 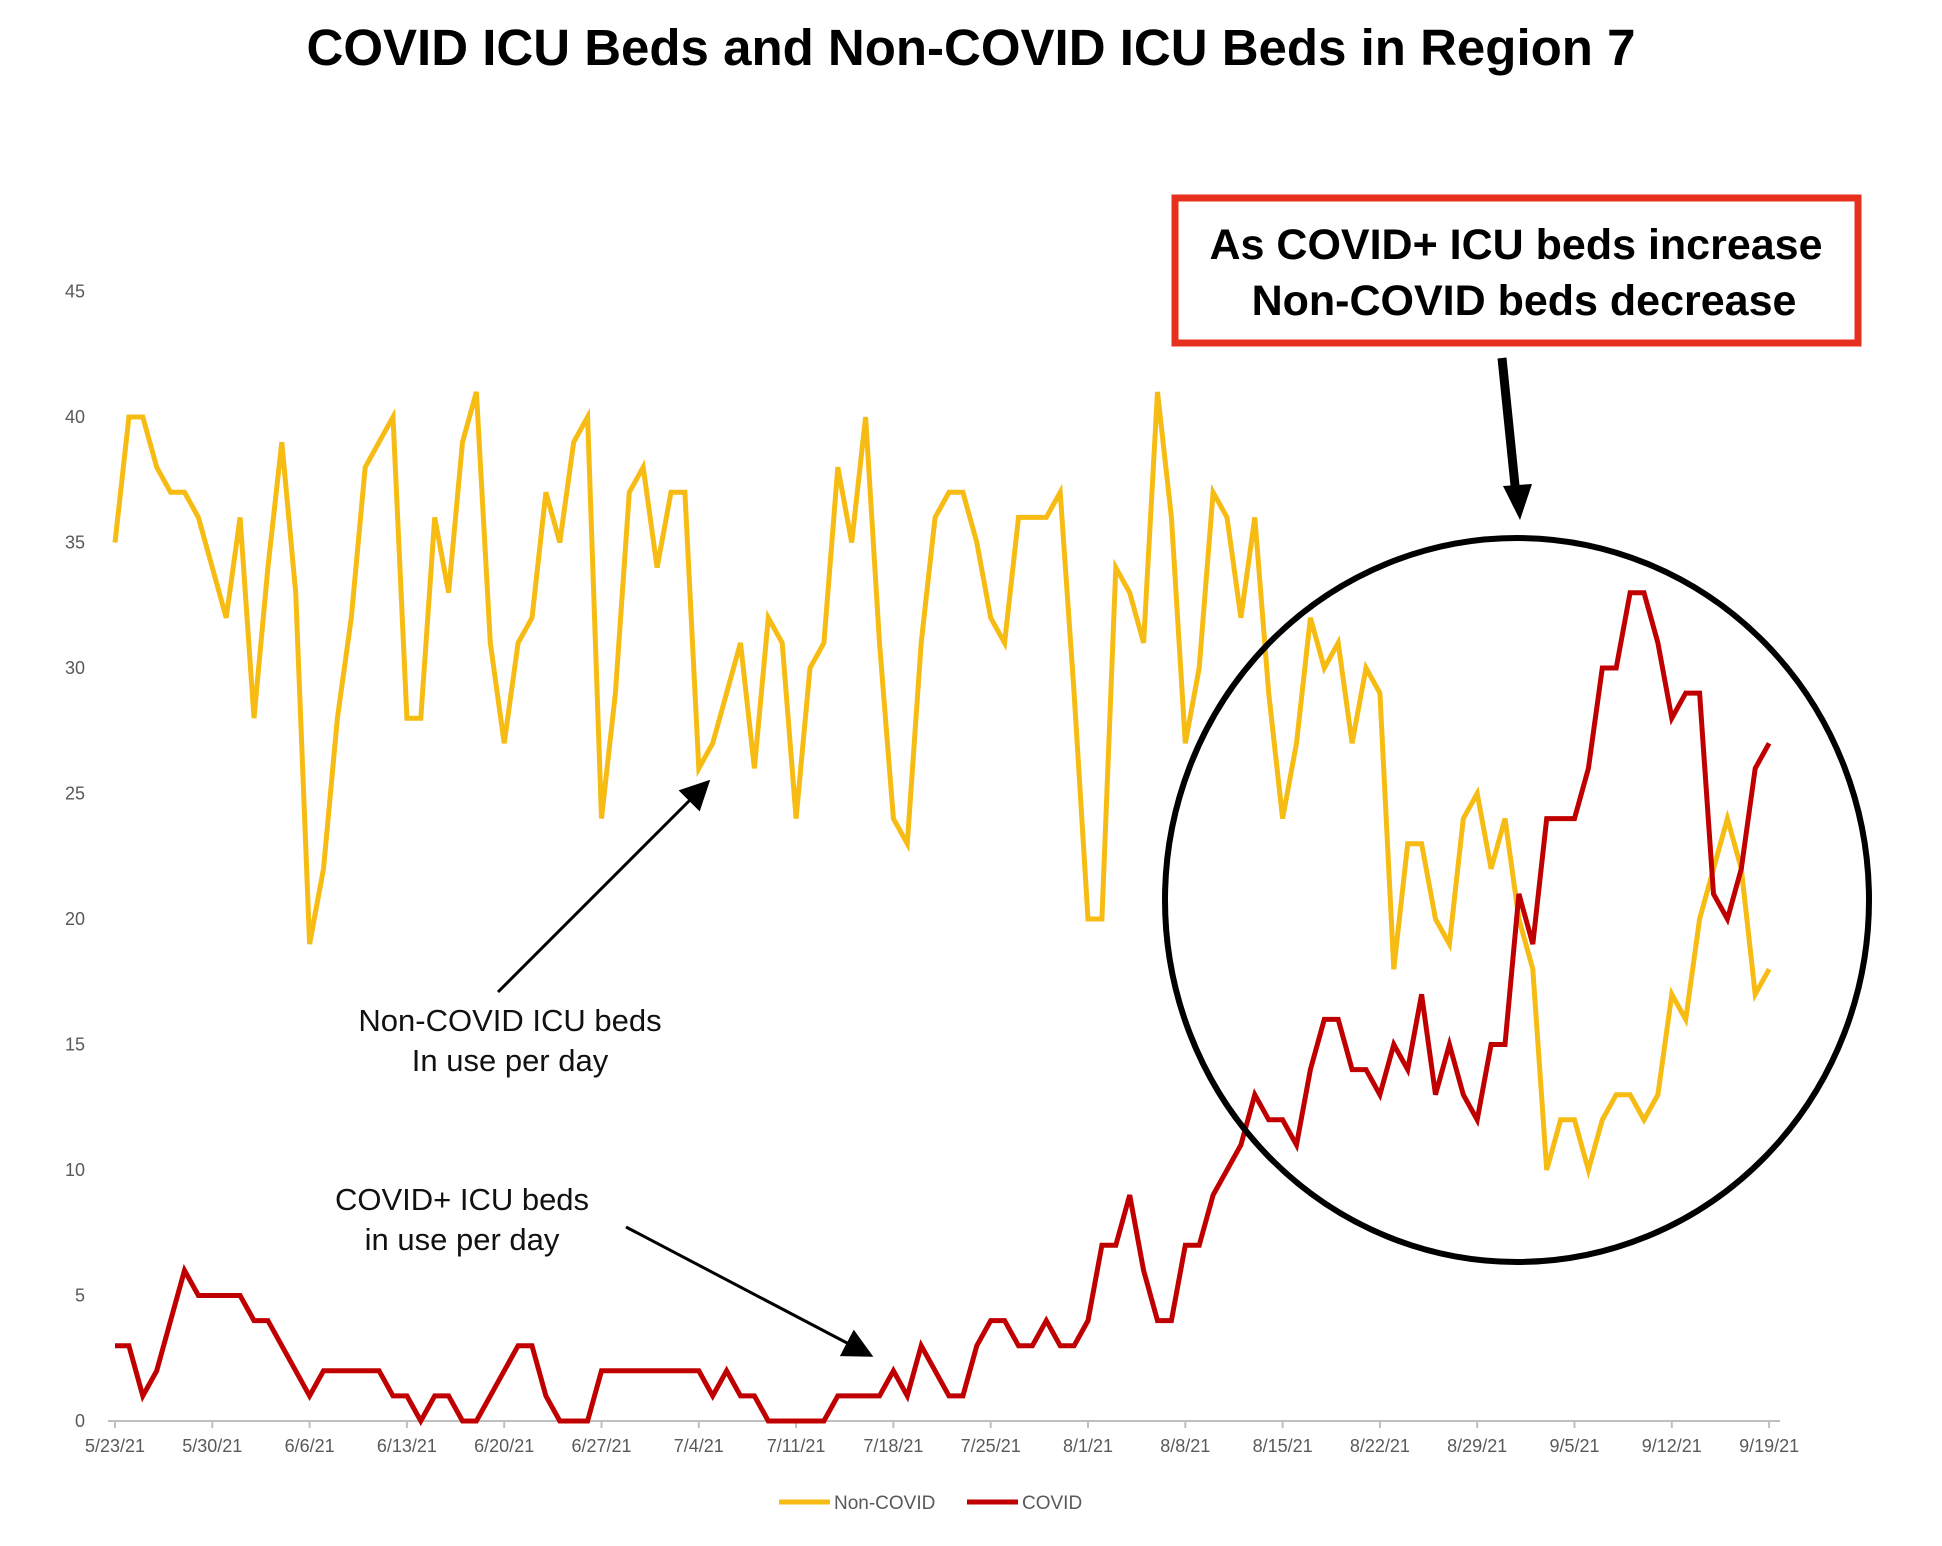 I want to click on x-tick-label: 7/18/21, so click(x=893, y=1446).